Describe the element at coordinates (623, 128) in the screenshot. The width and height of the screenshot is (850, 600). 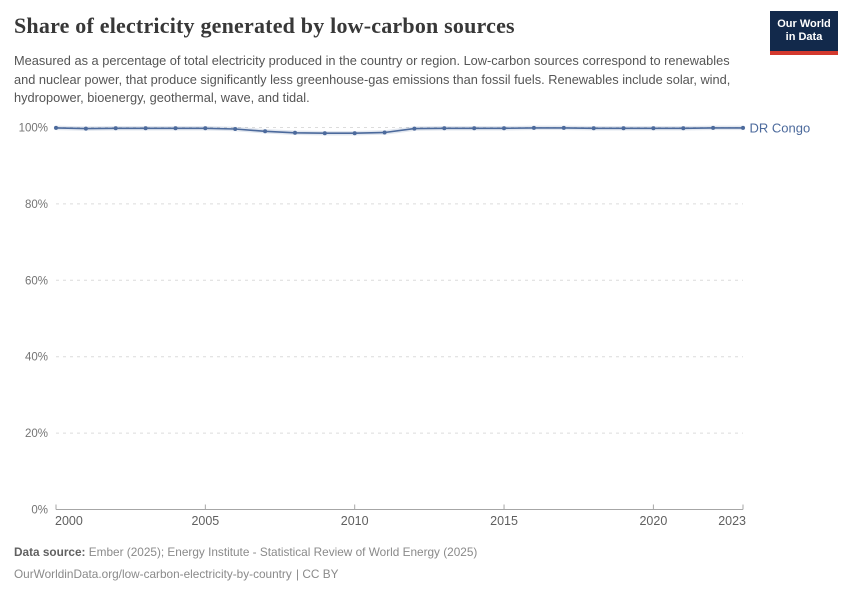
I see `data-point-2019` at that location.